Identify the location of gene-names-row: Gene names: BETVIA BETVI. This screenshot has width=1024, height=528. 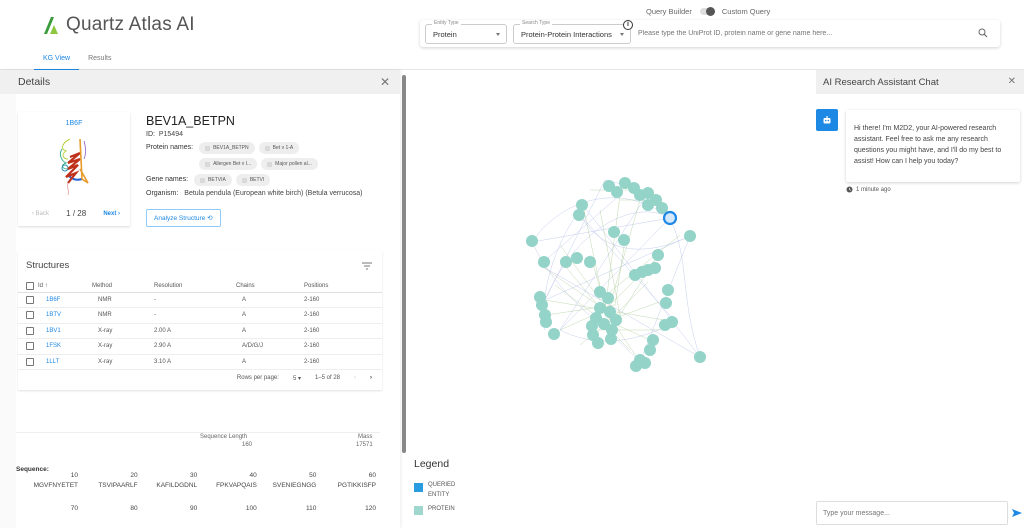
(271, 180).